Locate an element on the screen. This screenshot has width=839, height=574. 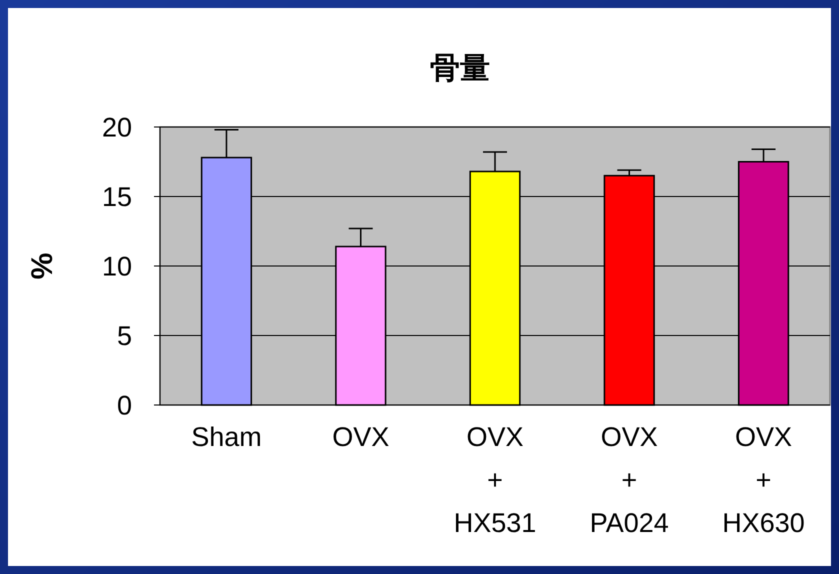
x-tick-label: OVX is located at coordinates (361, 437).